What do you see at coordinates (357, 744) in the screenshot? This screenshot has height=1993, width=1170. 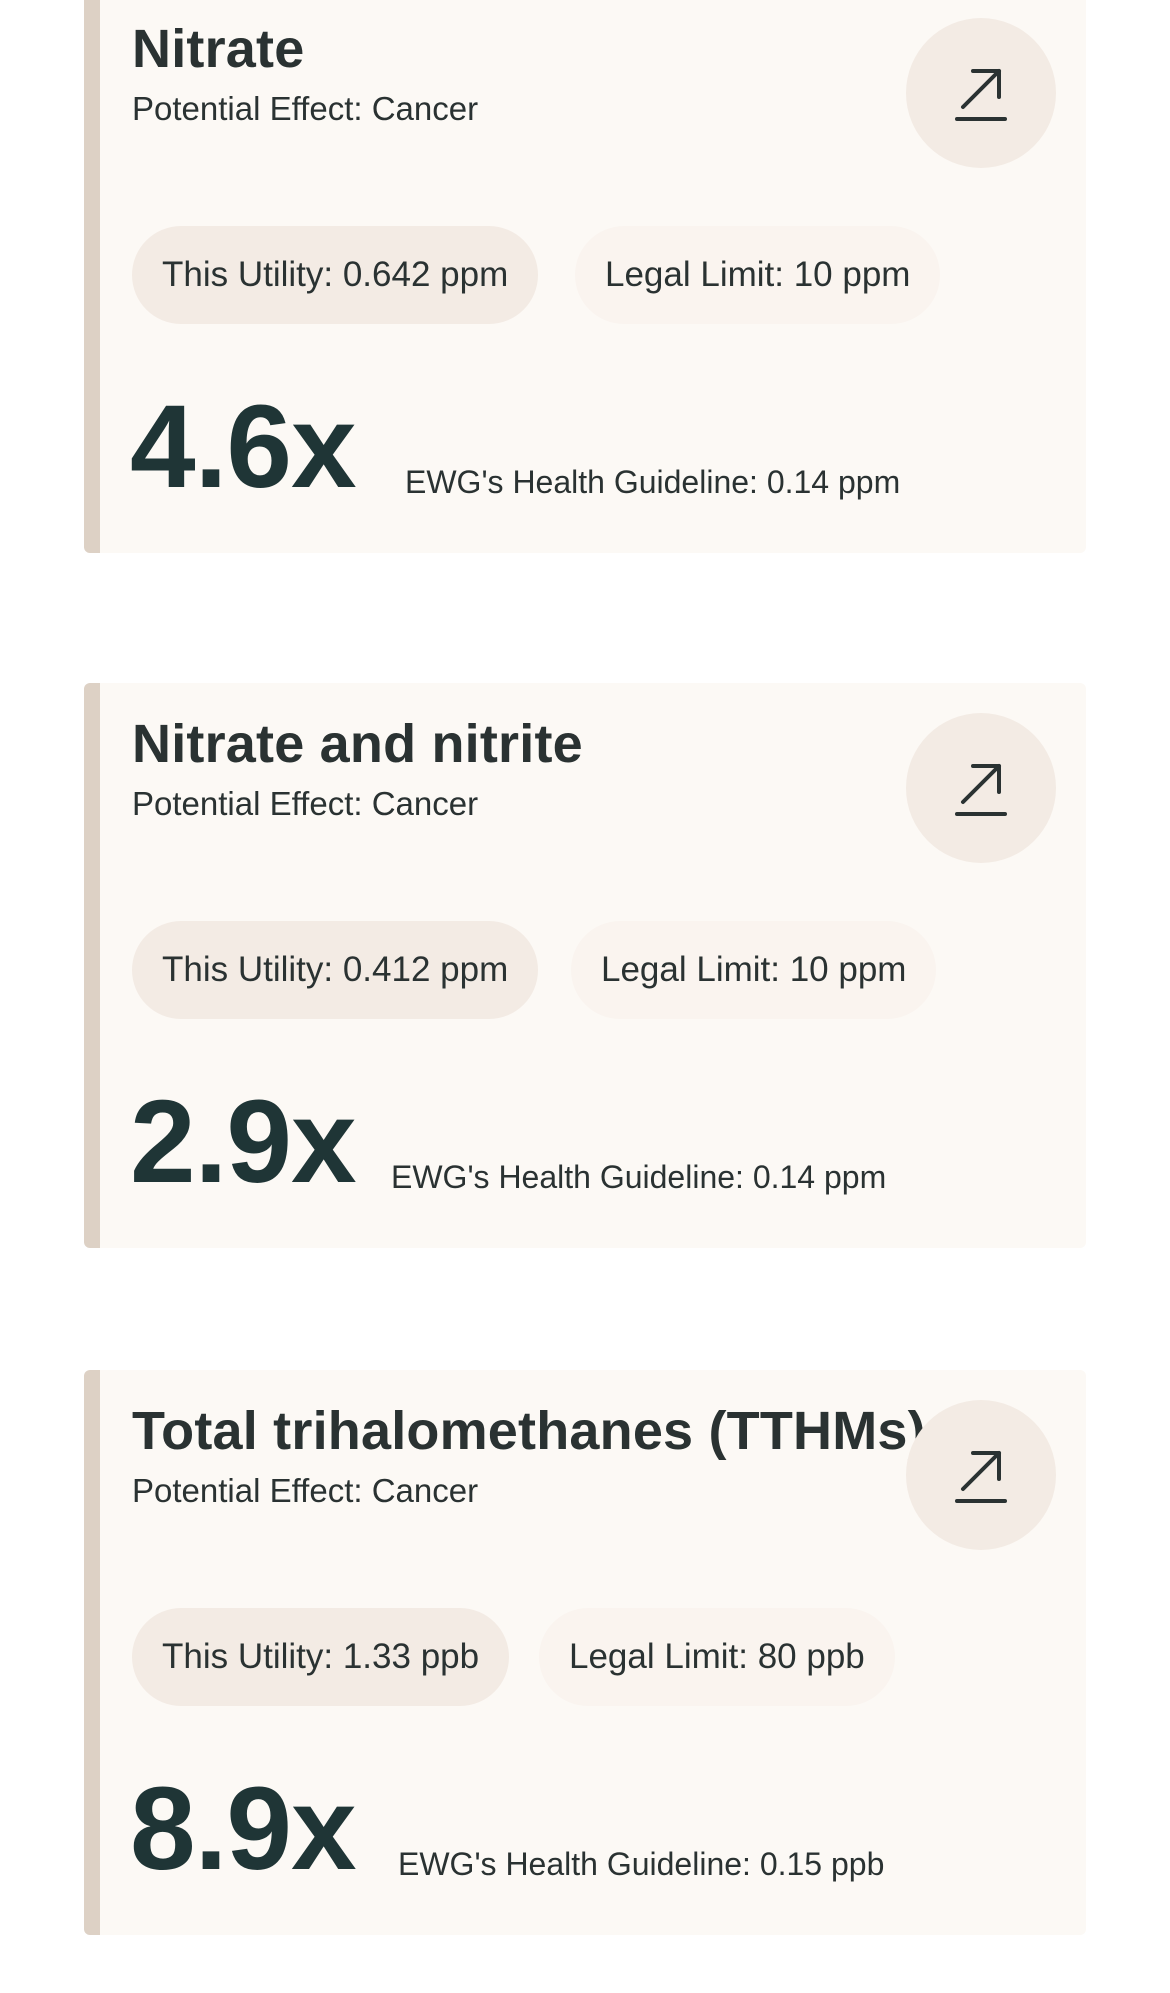 I see `contaminant-name: Nitrate and nitrite` at bounding box center [357, 744].